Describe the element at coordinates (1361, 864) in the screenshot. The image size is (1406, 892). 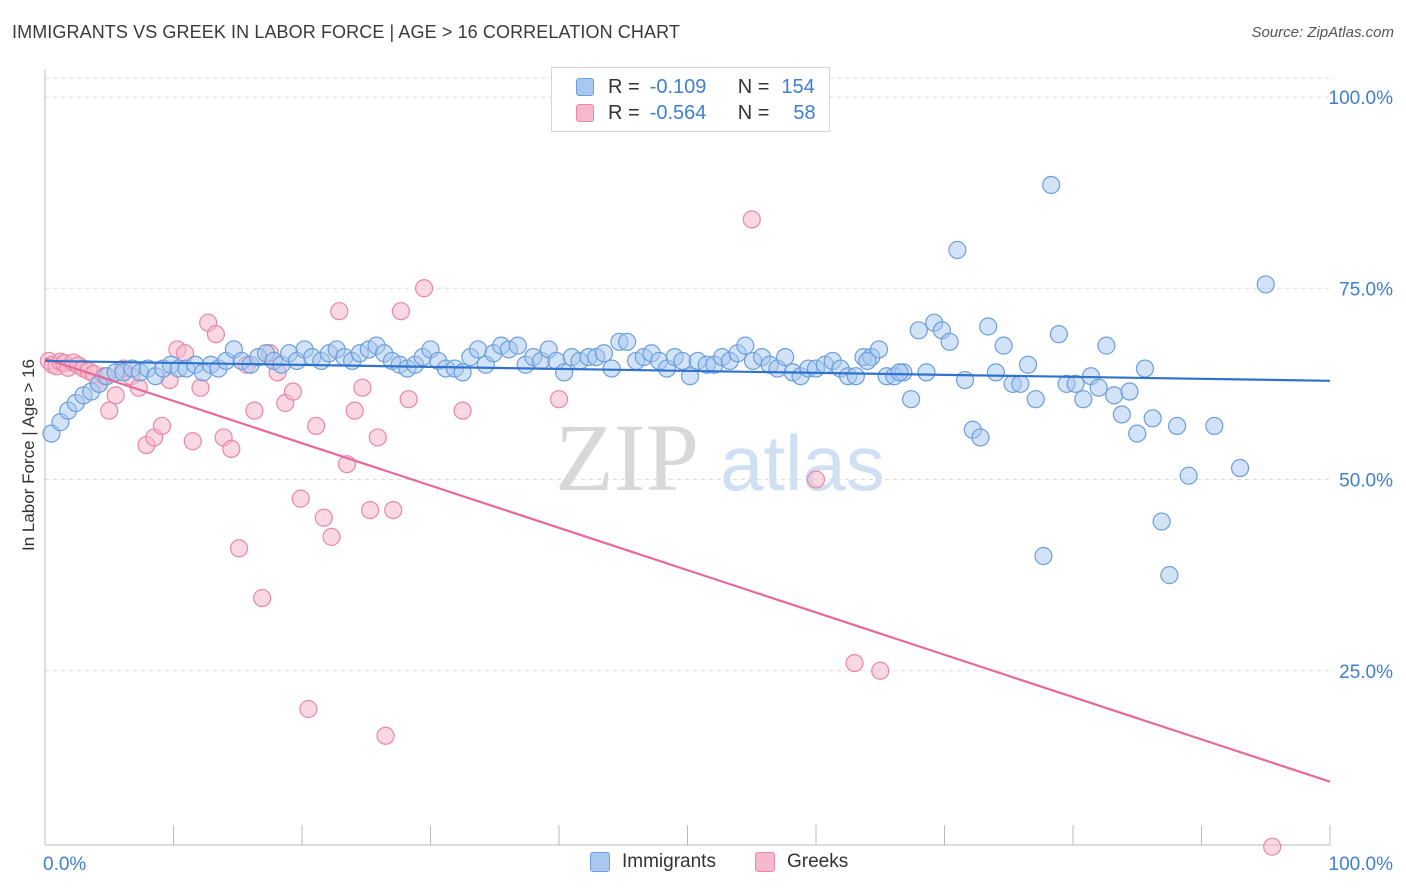
I see `x-tick-label: 100.0%` at that location.